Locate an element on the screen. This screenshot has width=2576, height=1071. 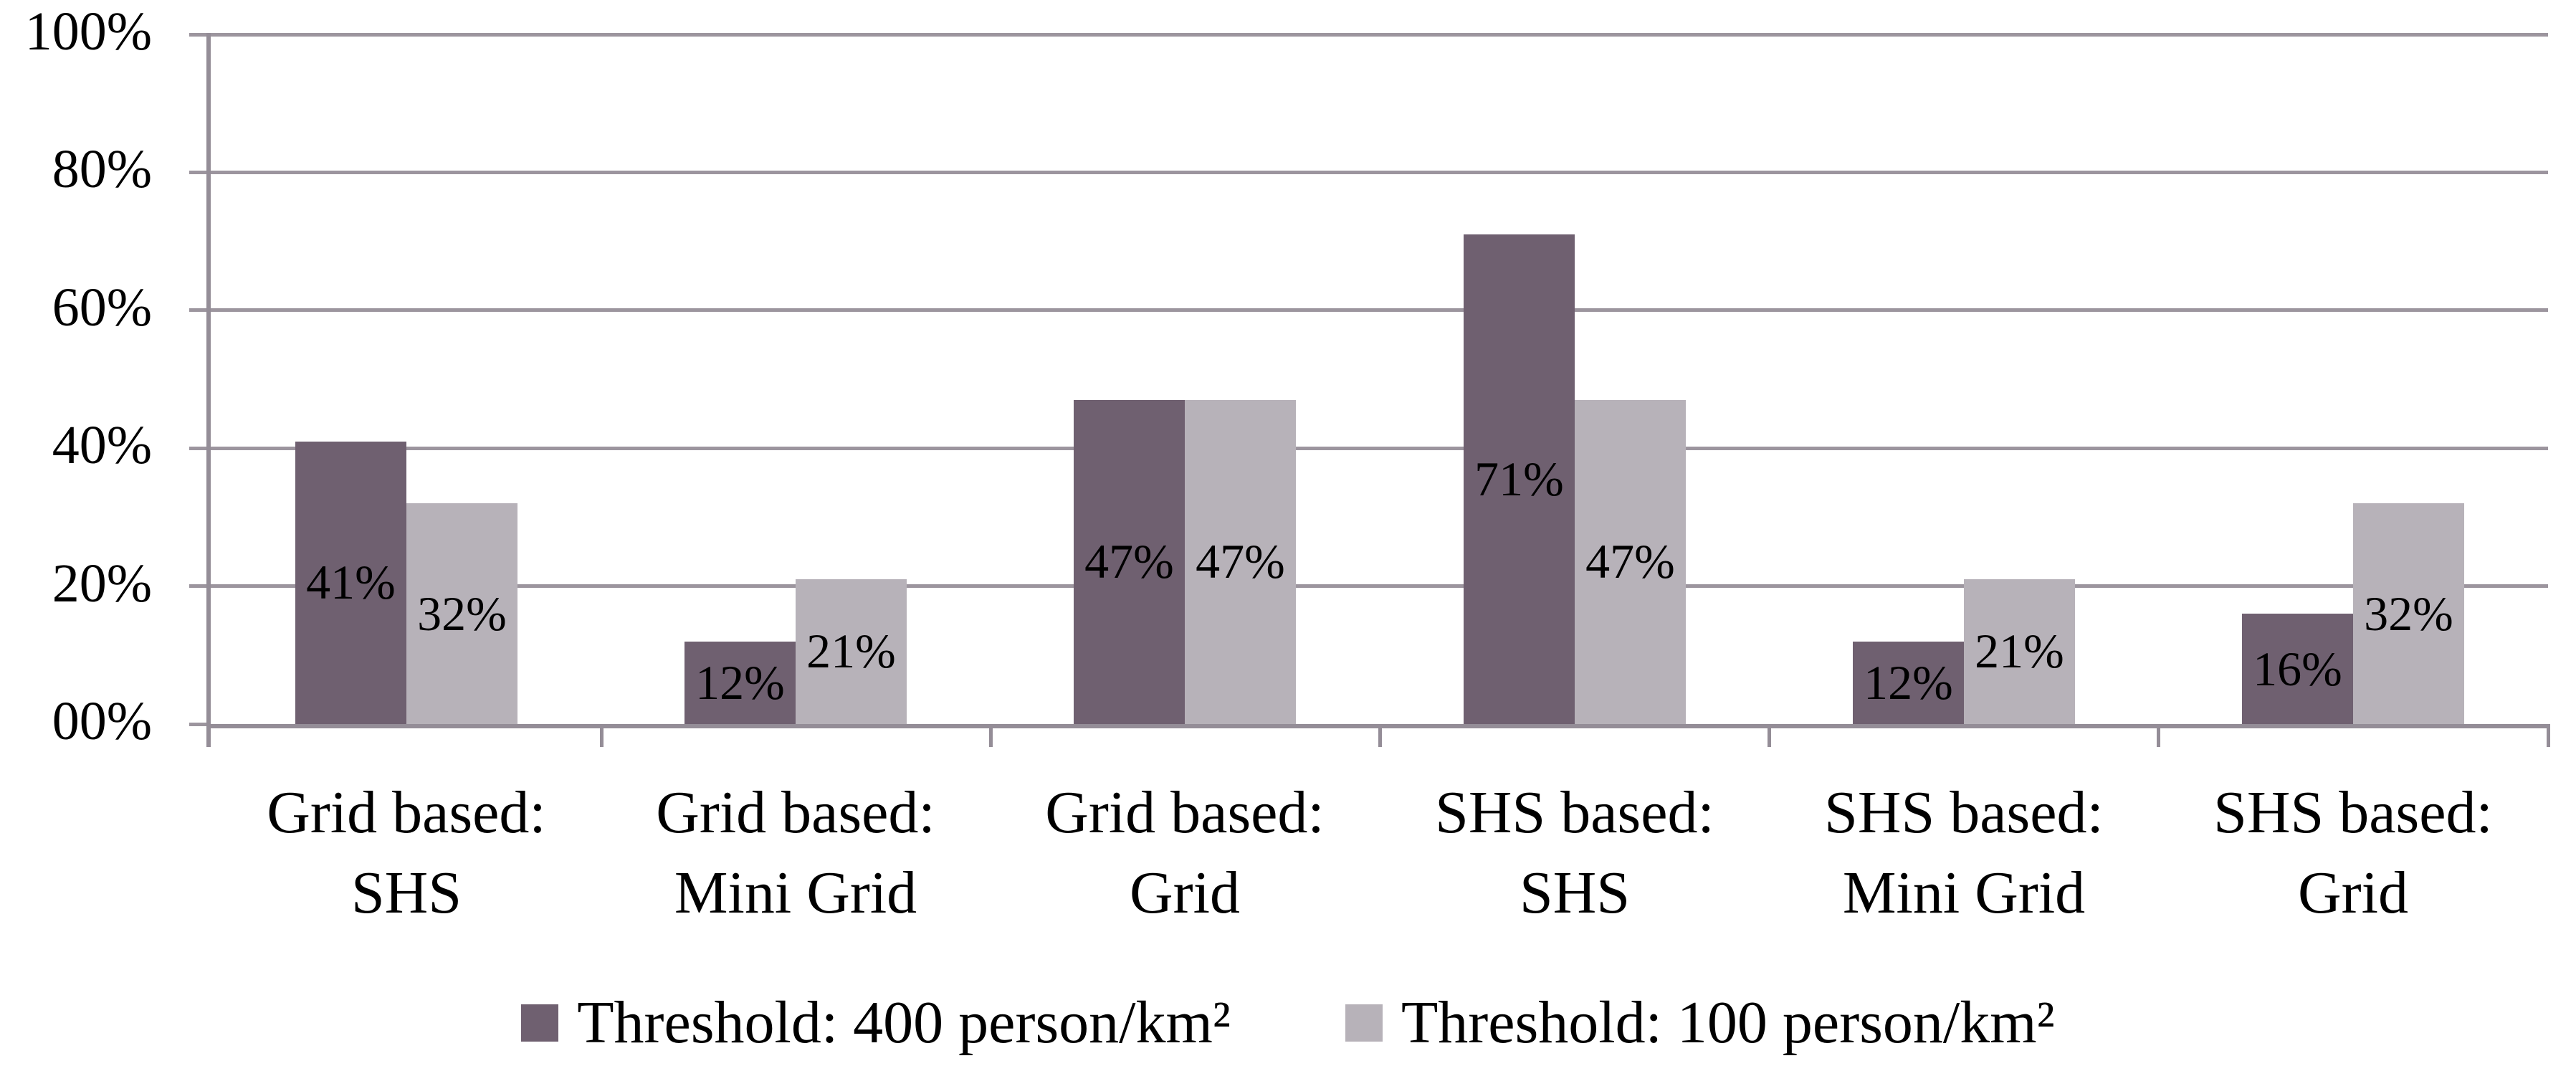
category-label: SHS based: Mini Grid is located at coordinates (1964, 853).